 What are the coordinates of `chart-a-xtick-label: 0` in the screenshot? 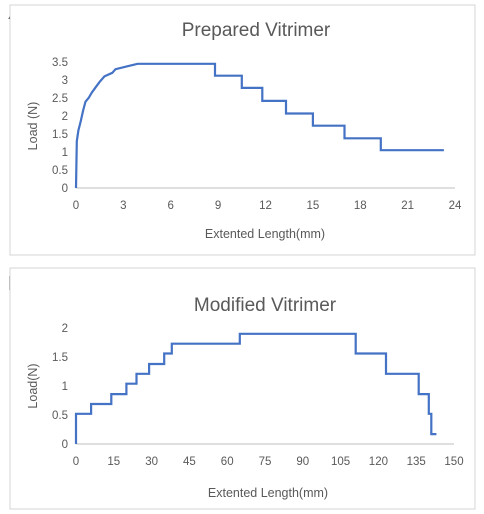 It's located at (76, 206).